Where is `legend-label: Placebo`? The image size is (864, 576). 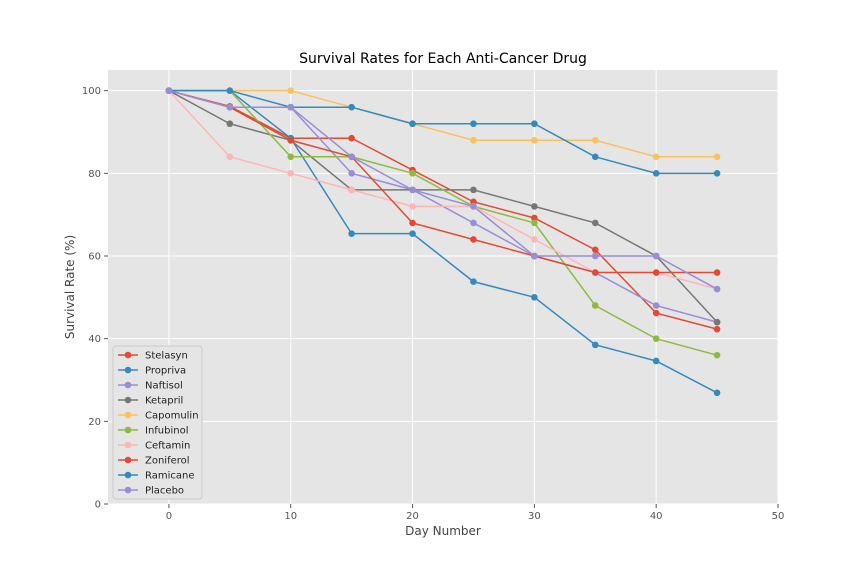
legend-label: Placebo is located at coordinates (164, 491).